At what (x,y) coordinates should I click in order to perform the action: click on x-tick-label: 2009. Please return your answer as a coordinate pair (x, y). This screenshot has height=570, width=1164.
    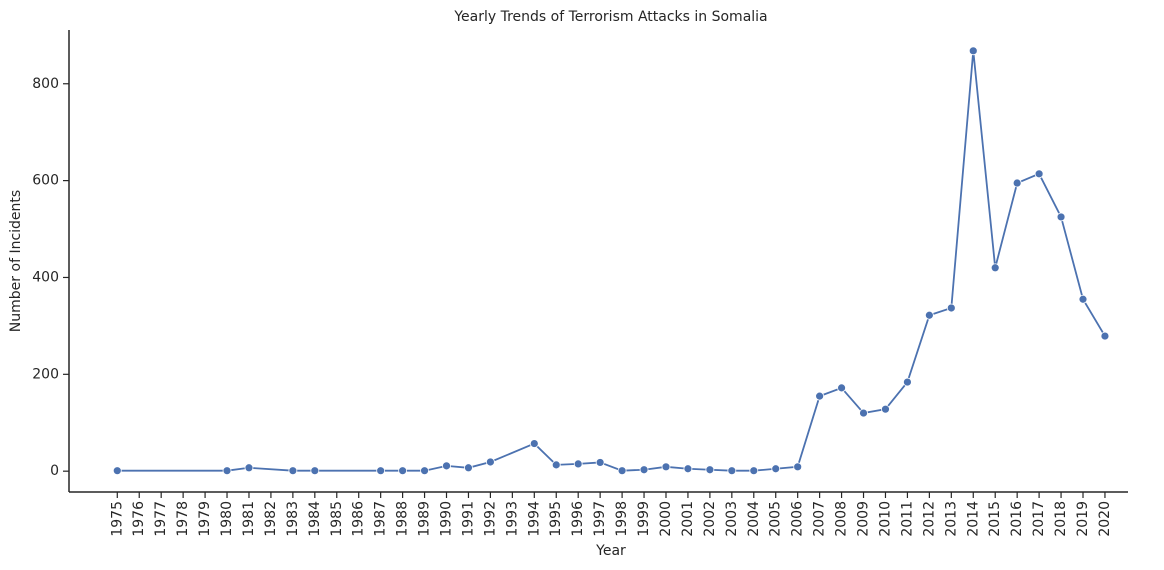
    Looking at the image, I should click on (864, 519).